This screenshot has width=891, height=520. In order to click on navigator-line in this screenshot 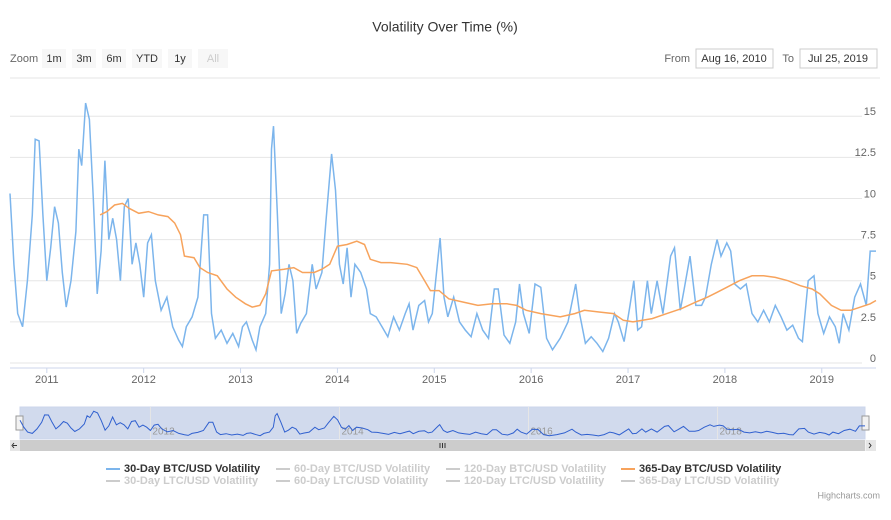, I will do `click(442, 423)`.